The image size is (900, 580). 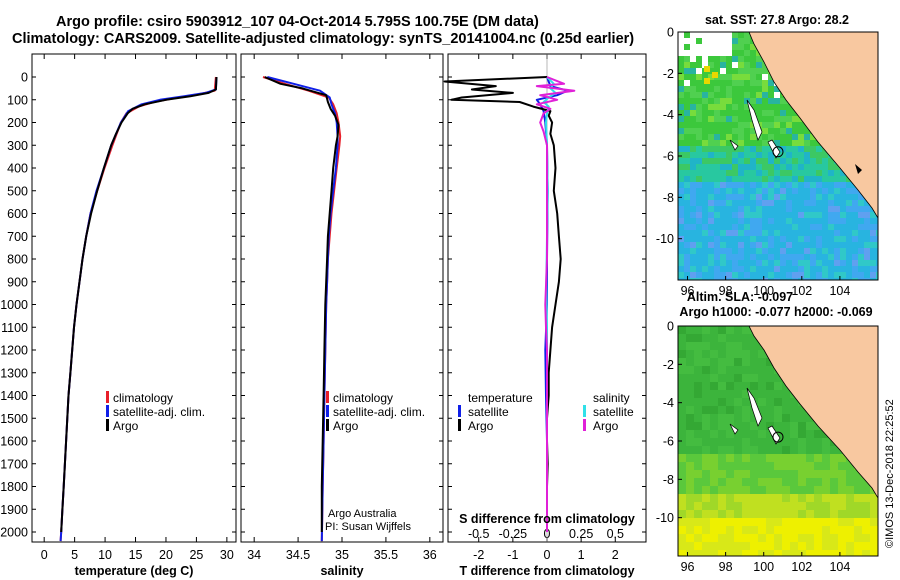 What do you see at coordinates (606, 426) in the screenshot?
I see `legend-label-sal-argo: Argo` at bounding box center [606, 426].